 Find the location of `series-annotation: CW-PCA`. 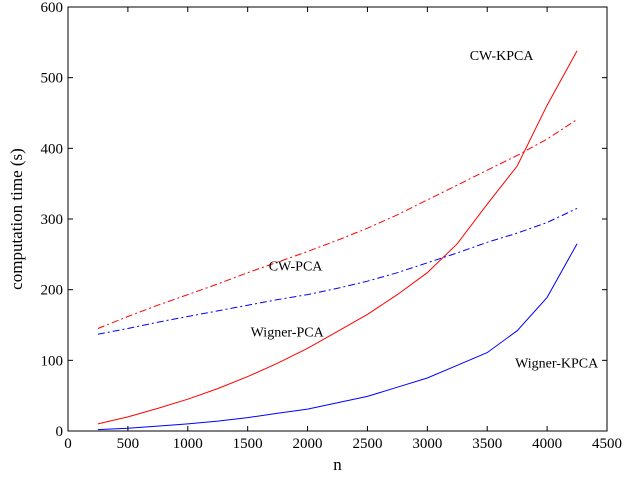

series-annotation: CW-PCA is located at coordinates (296, 267).